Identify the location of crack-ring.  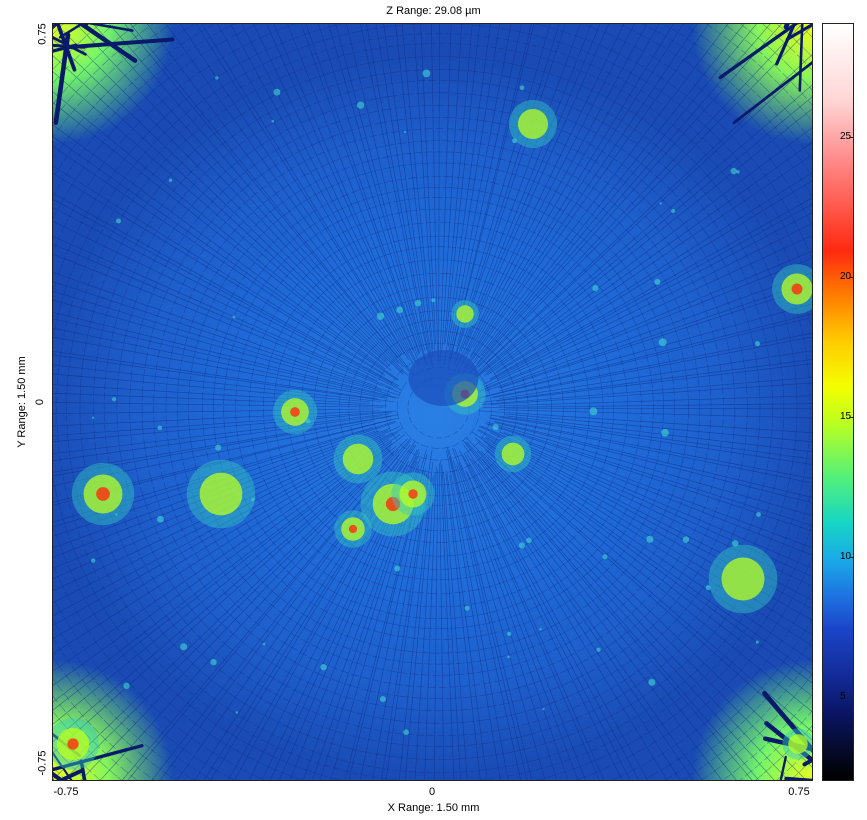
(438, 408).